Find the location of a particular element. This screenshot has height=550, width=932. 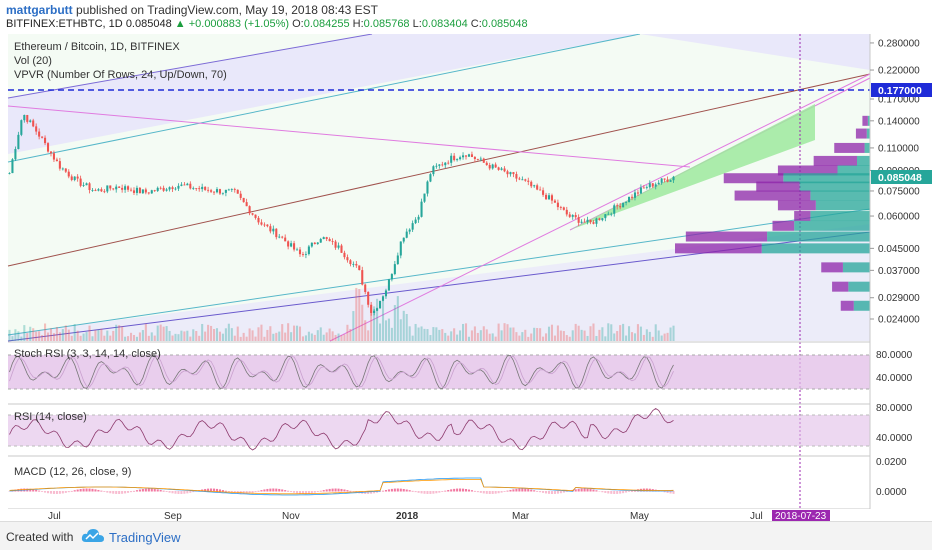

tradingview-cloud-icon is located at coordinates (93, 536).